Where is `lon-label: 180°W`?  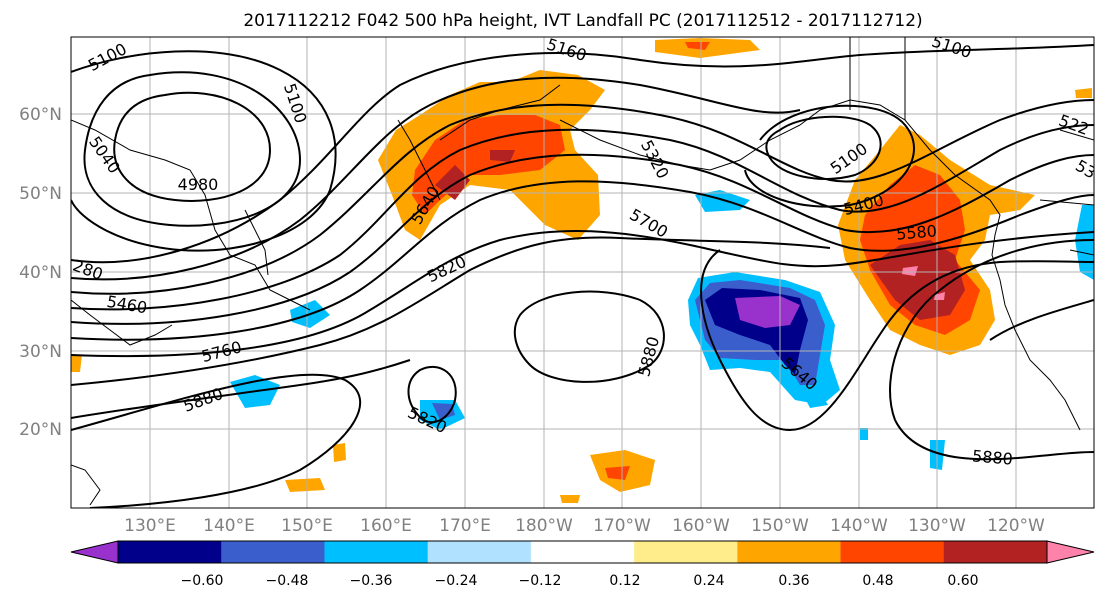
lon-label: 180°W is located at coordinates (544, 526).